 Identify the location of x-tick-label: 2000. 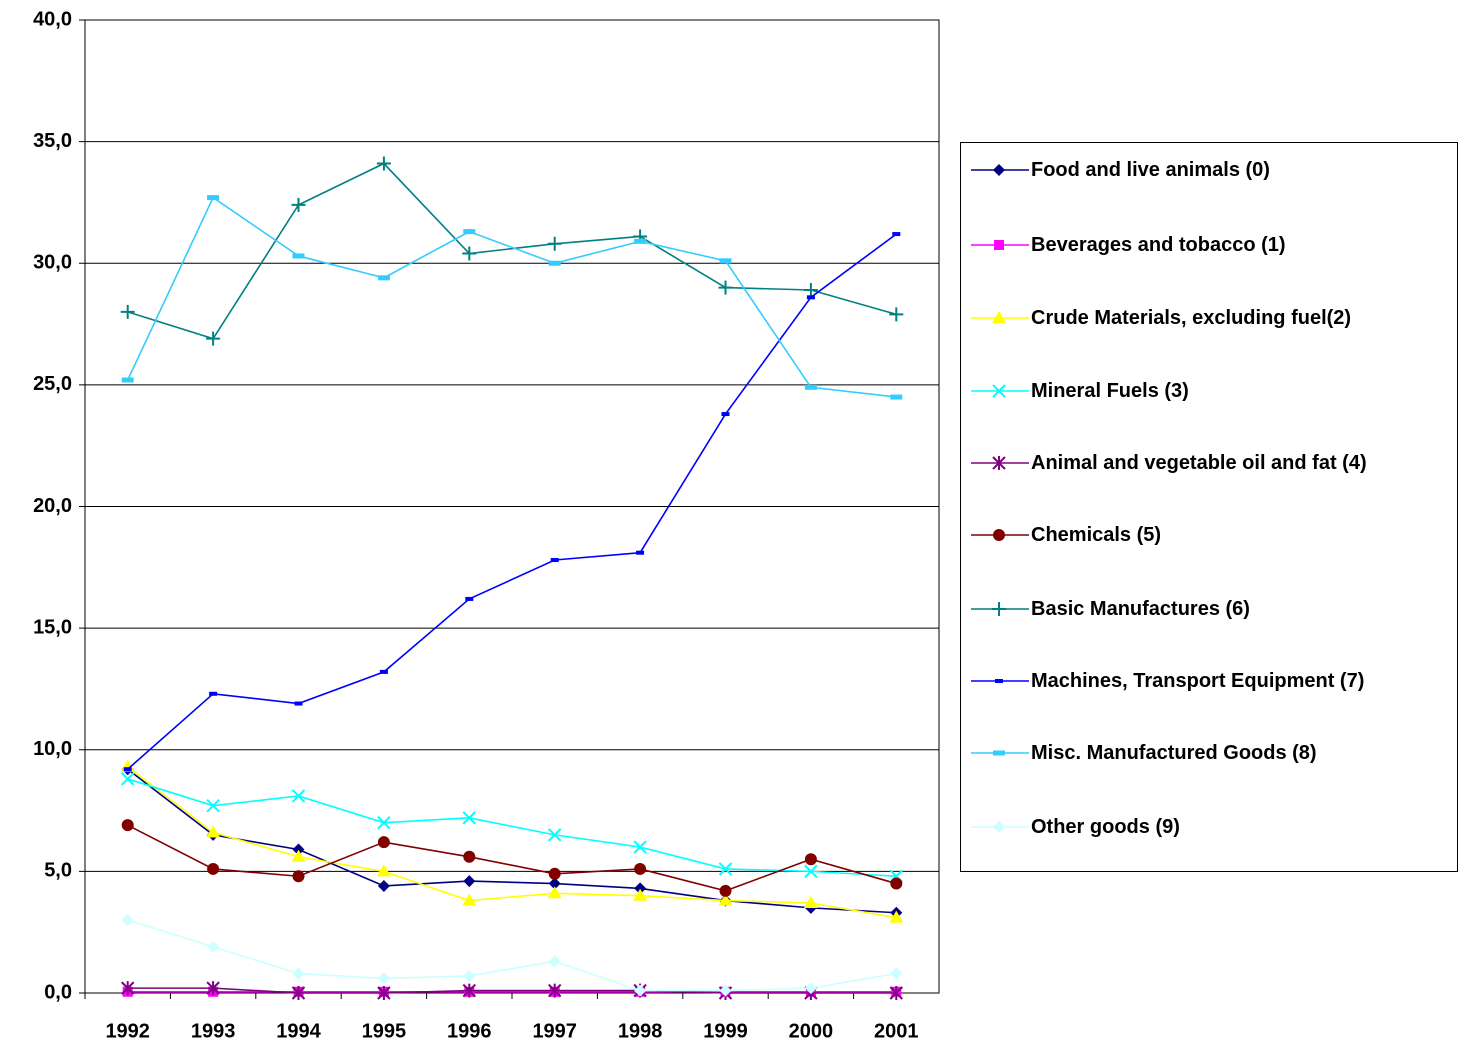
(811, 1031).